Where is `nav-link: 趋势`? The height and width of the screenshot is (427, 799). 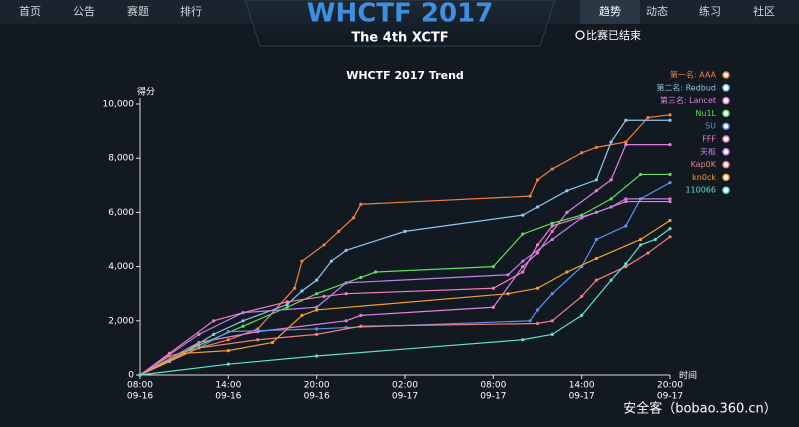 nav-link: 趋势 is located at coordinates (610, 11).